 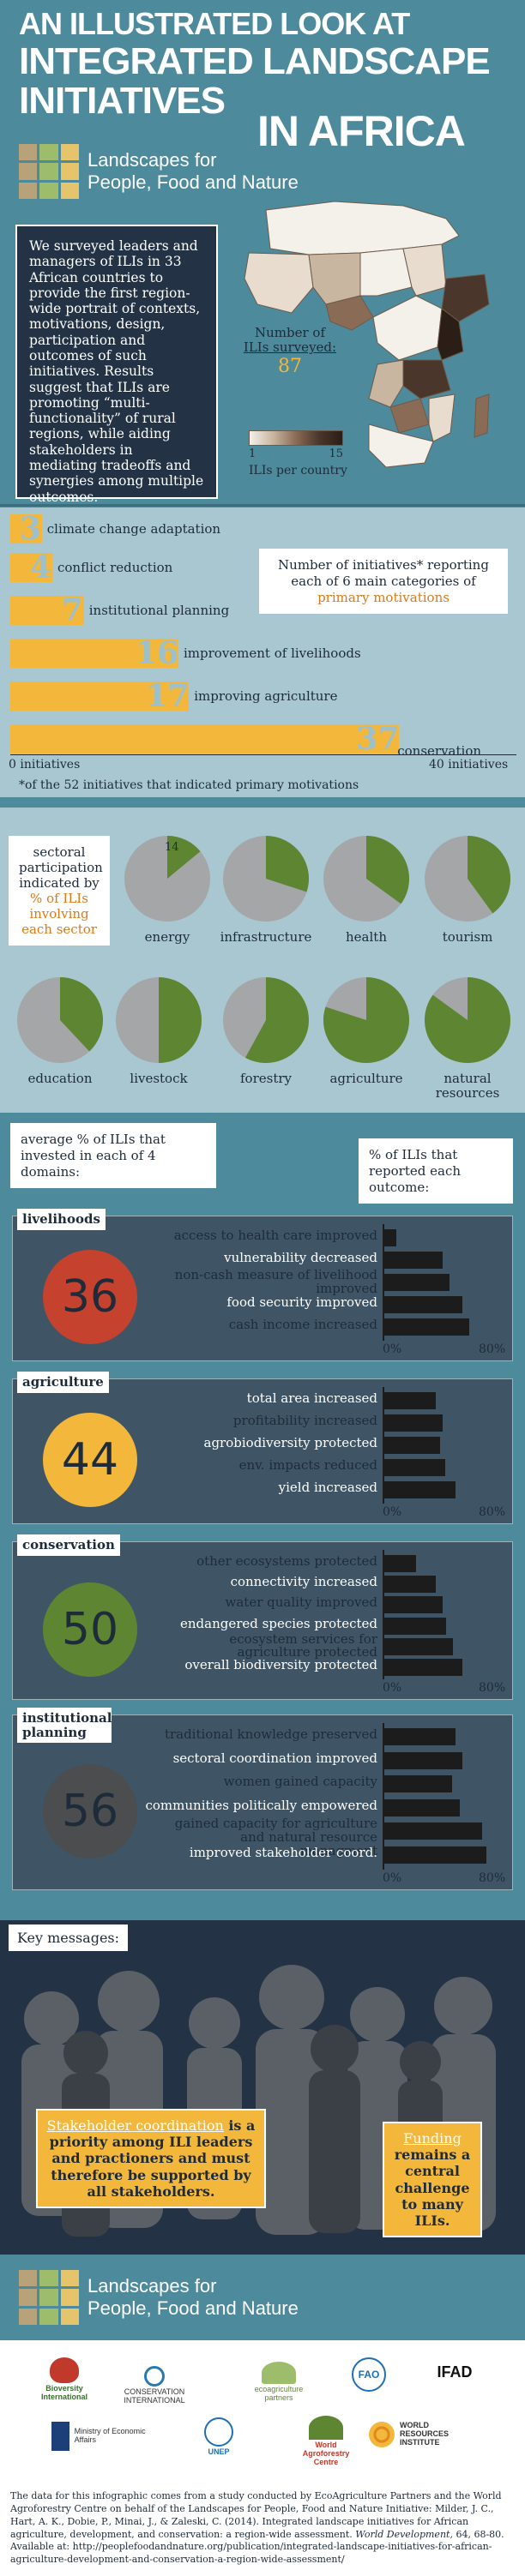 I want to click on partner-icraf-label: World Agroforestry Centre, so click(x=326, y=2453).